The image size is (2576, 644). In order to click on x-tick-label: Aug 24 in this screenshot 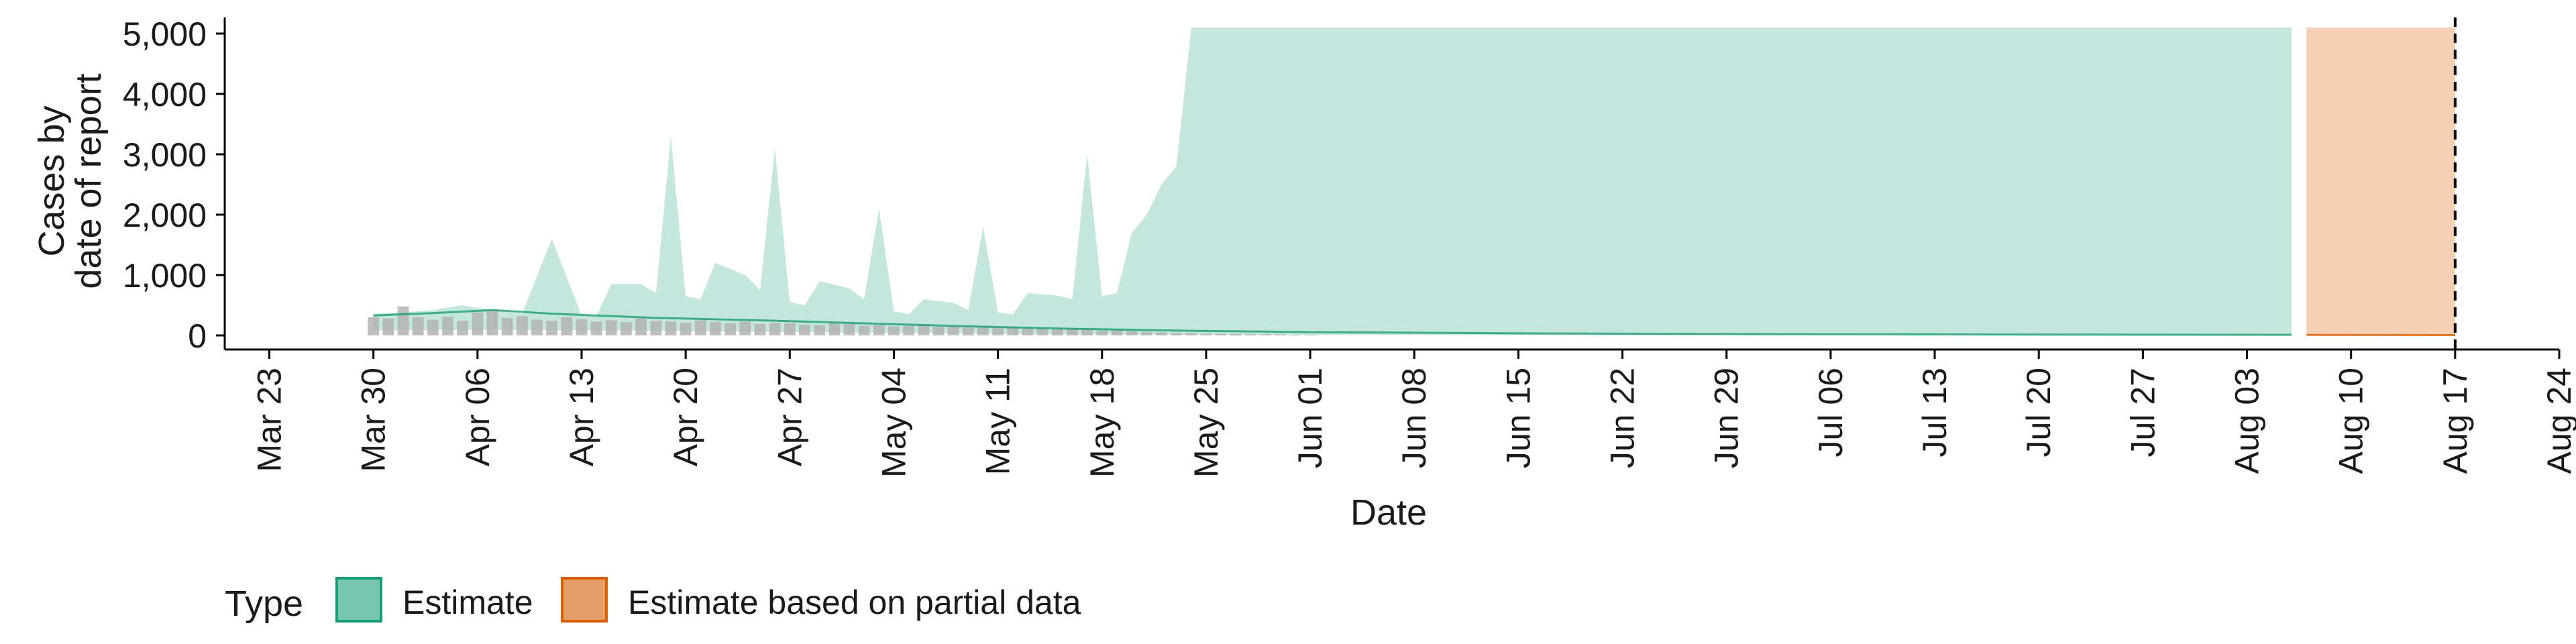, I will do `click(2558, 421)`.